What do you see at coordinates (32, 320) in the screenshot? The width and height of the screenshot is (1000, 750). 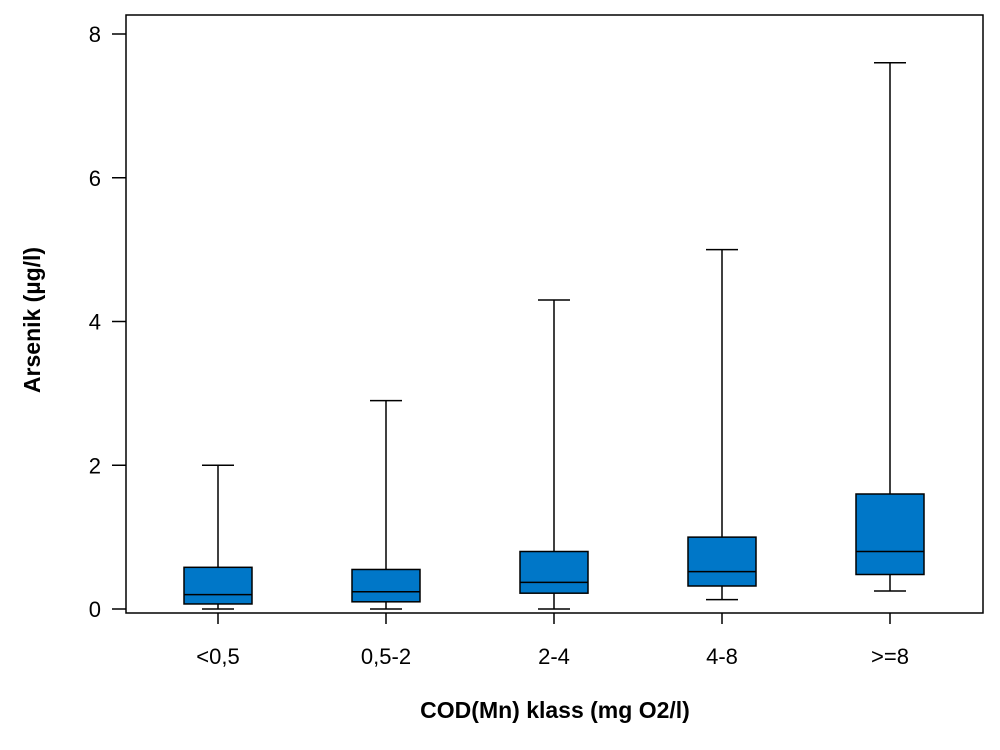 I see `y-axis-title: Arsenik (µg/l)` at bounding box center [32, 320].